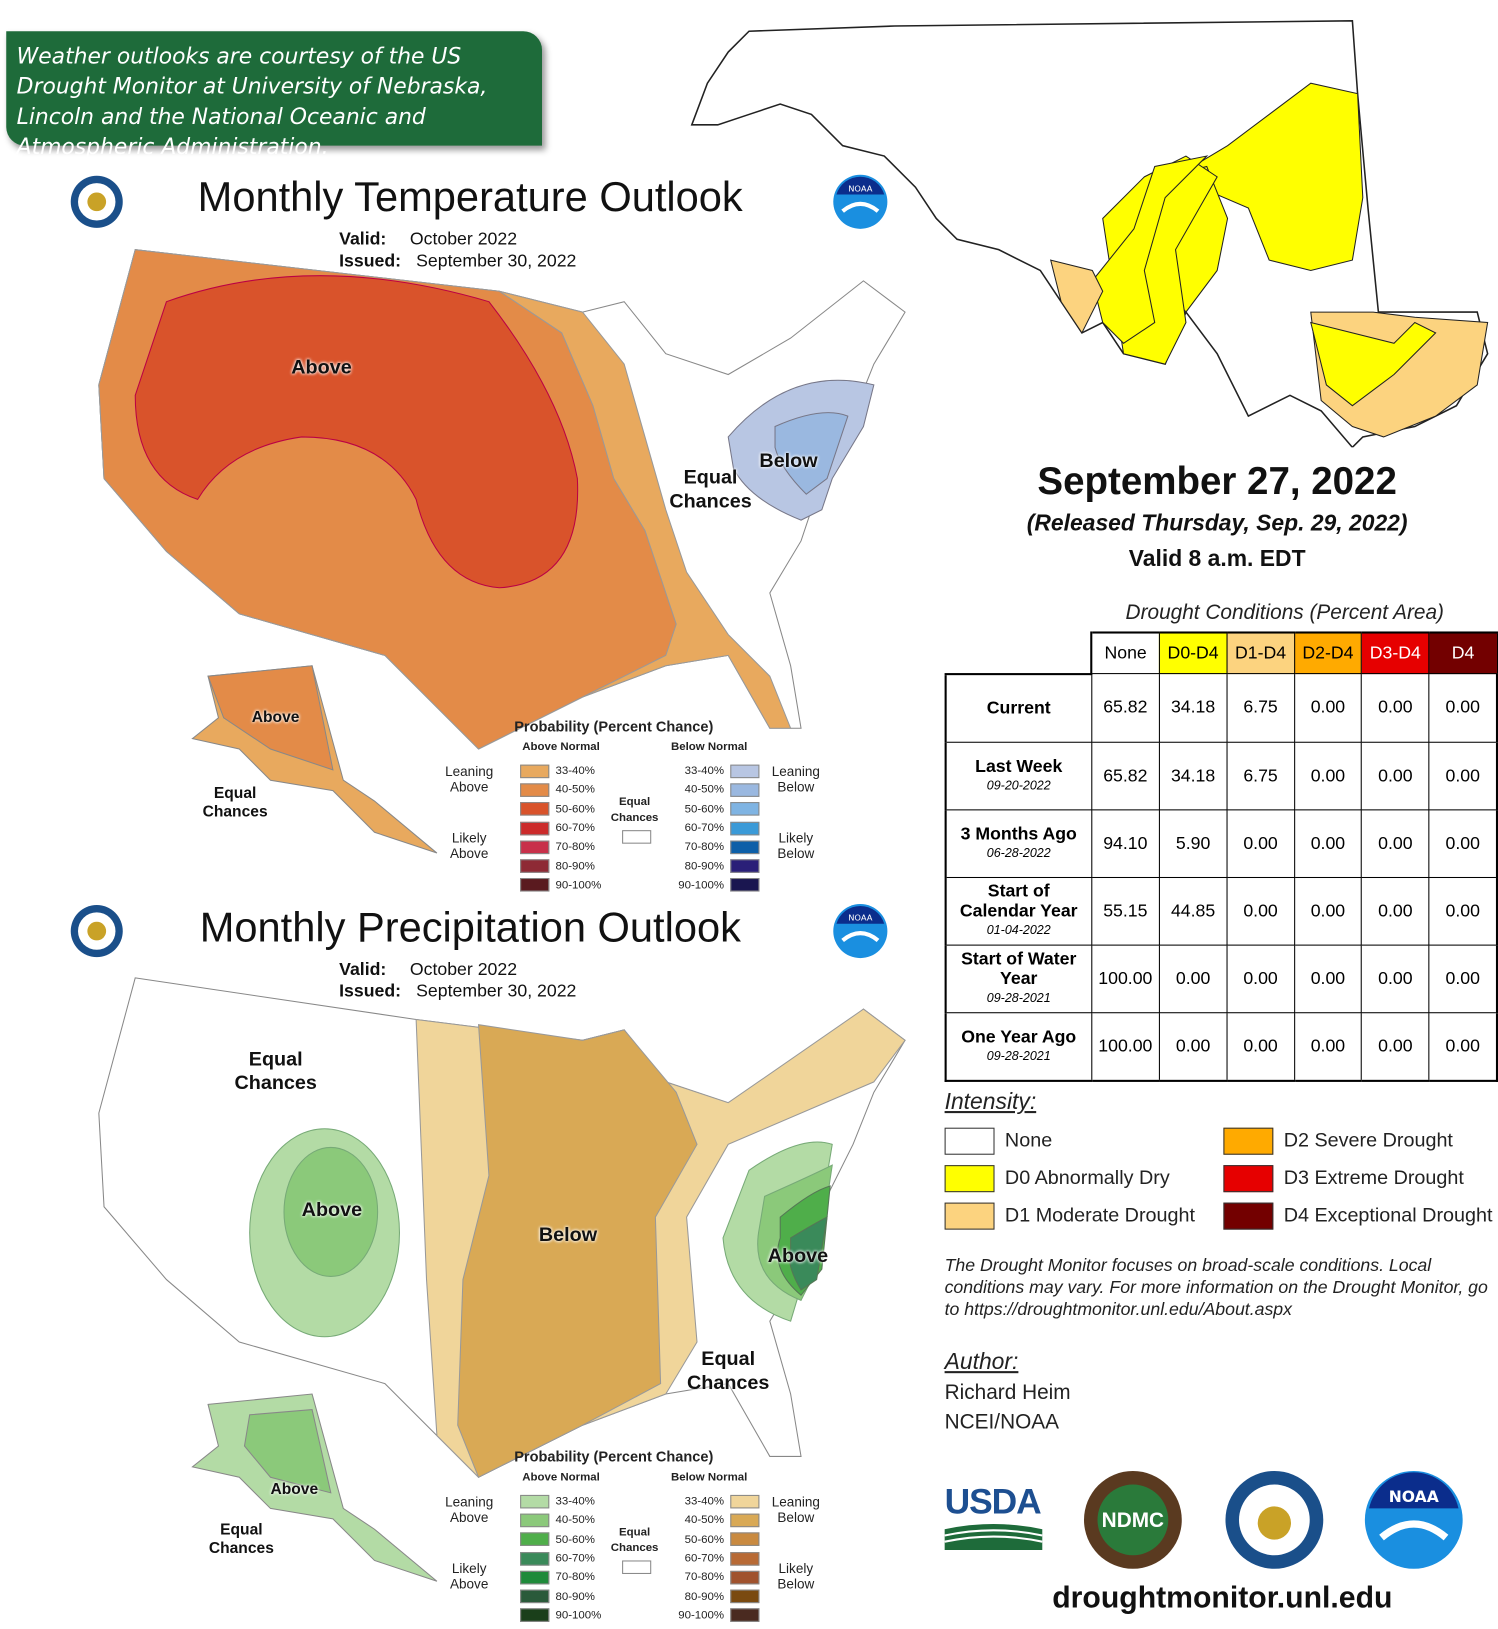  Describe the element at coordinates (1019, 765) in the screenshot. I see `row-label: Last Week` at that location.